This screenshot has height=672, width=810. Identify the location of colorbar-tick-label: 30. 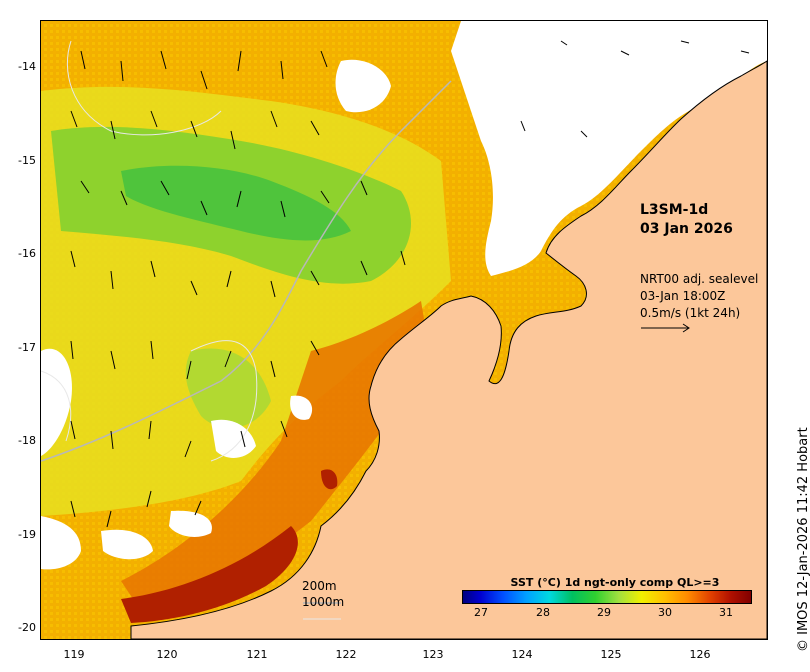
(665, 612).